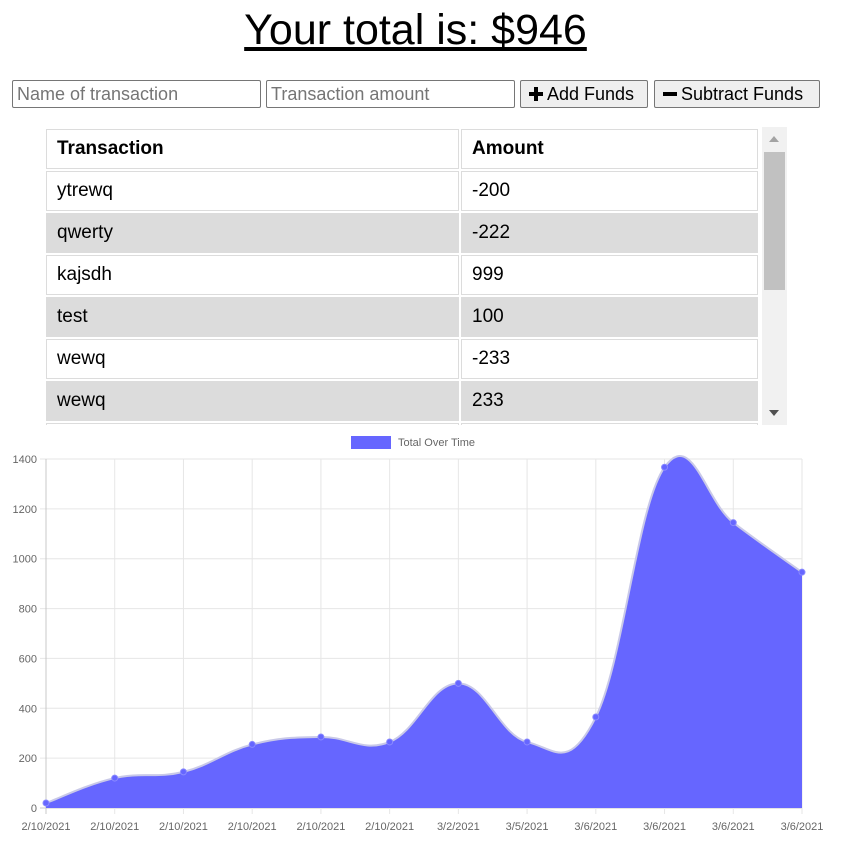  Describe the element at coordinates (252, 424) in the screenshot. I see `transaction-name-cell` at that location.